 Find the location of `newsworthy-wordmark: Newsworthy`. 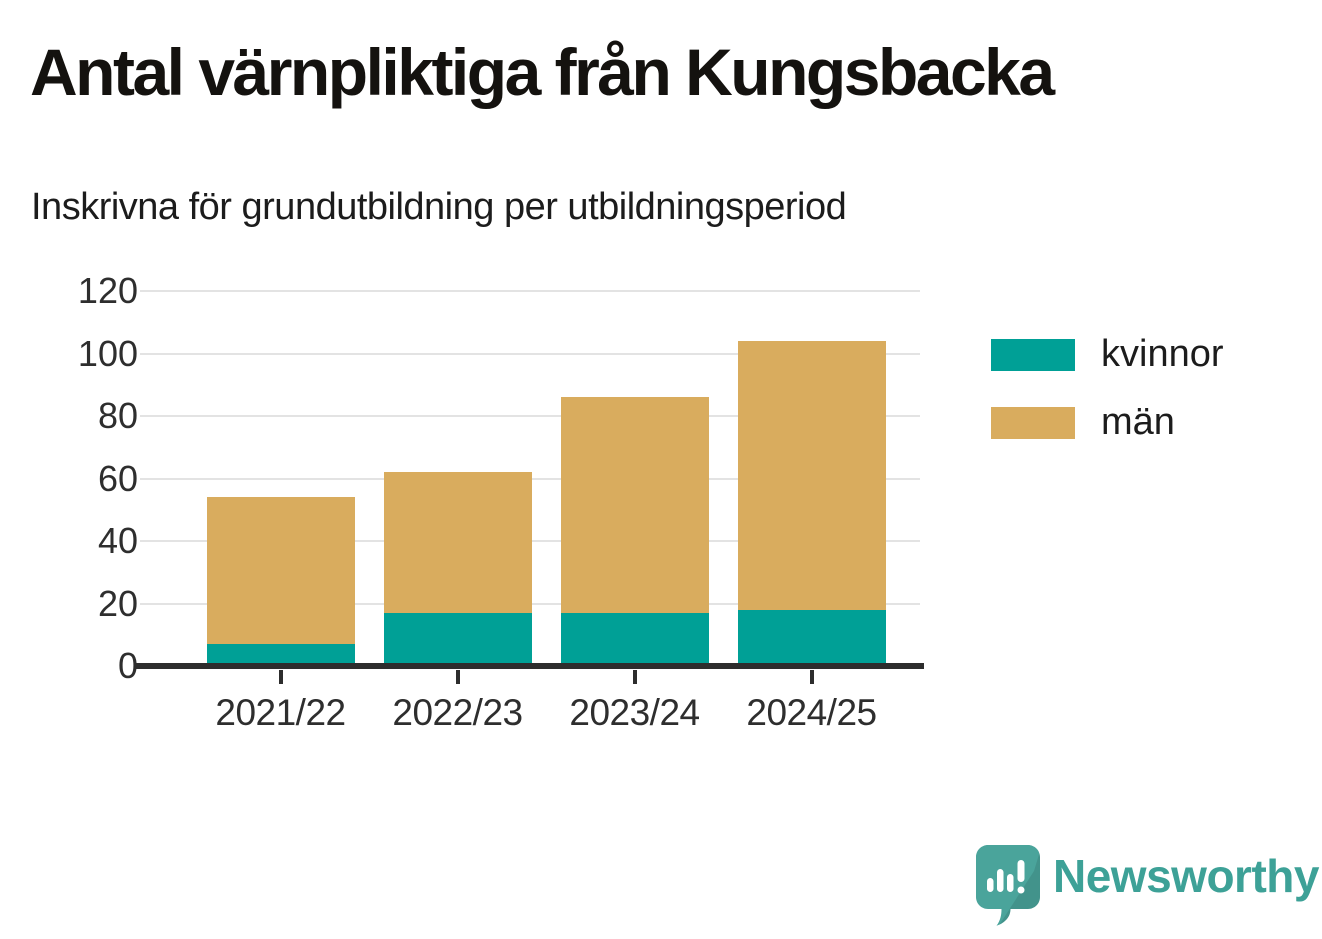

newsworthy-wordmark: Newsworthy is located at coordinates (1186, 876).